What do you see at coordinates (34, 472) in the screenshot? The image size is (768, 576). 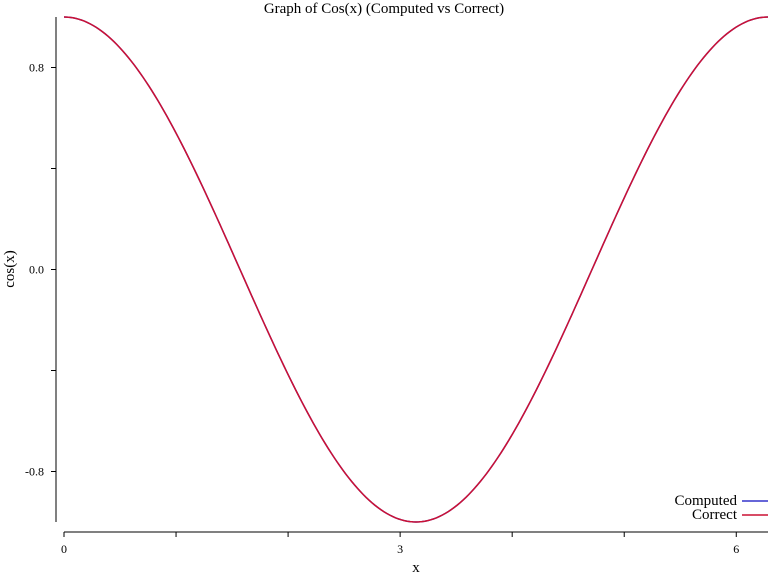 I see `y-tick-label: -0.8` at bounding box center [34, 472].